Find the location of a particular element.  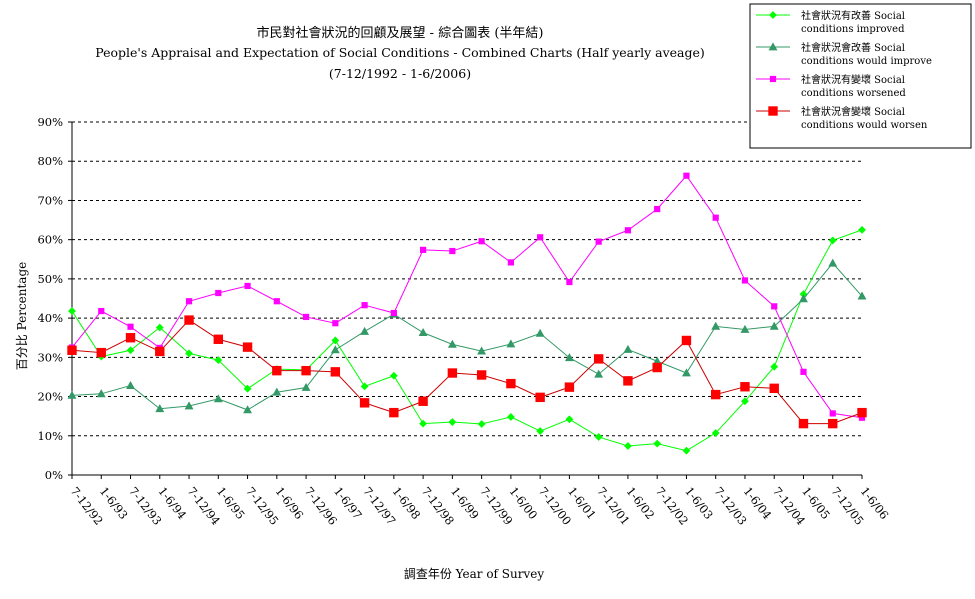

y-tick-label: 0% is located at coordinates (54, 475).